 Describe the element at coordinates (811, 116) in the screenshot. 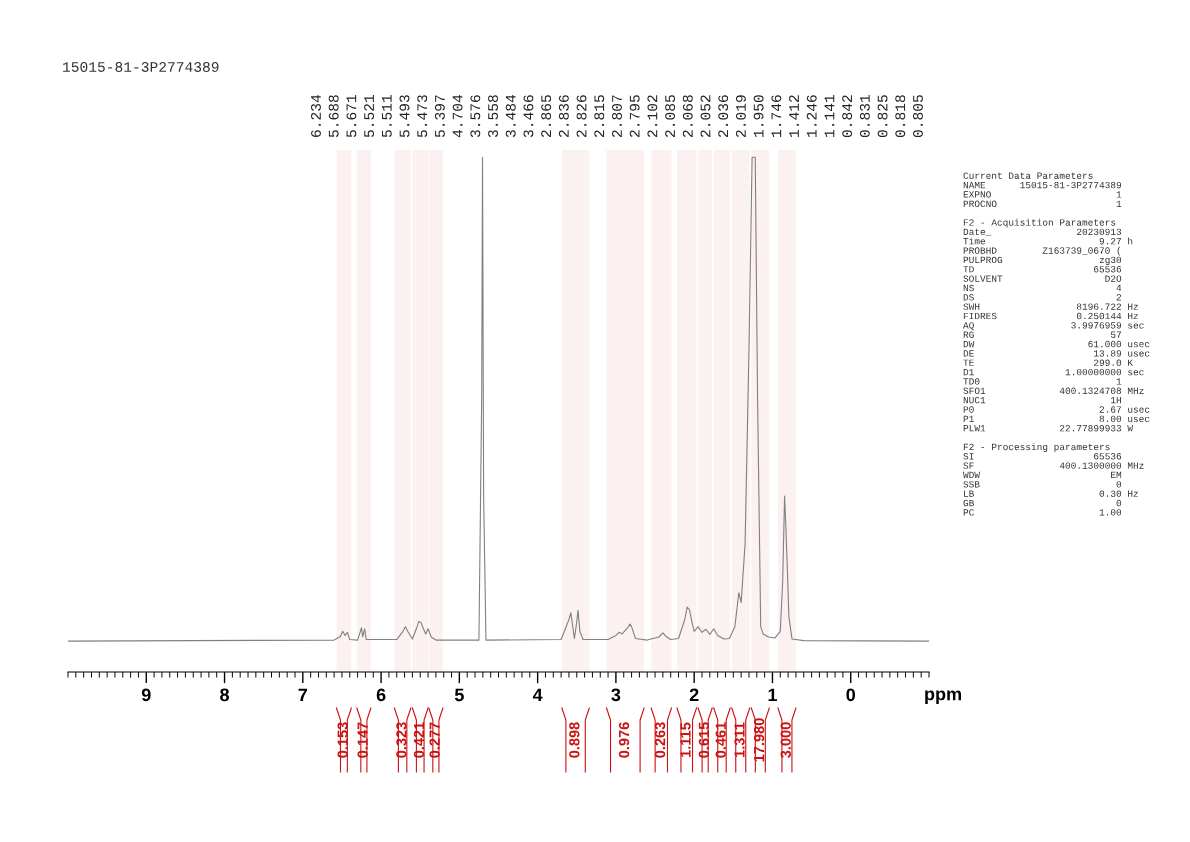

I see `text: 1.246` at that location.